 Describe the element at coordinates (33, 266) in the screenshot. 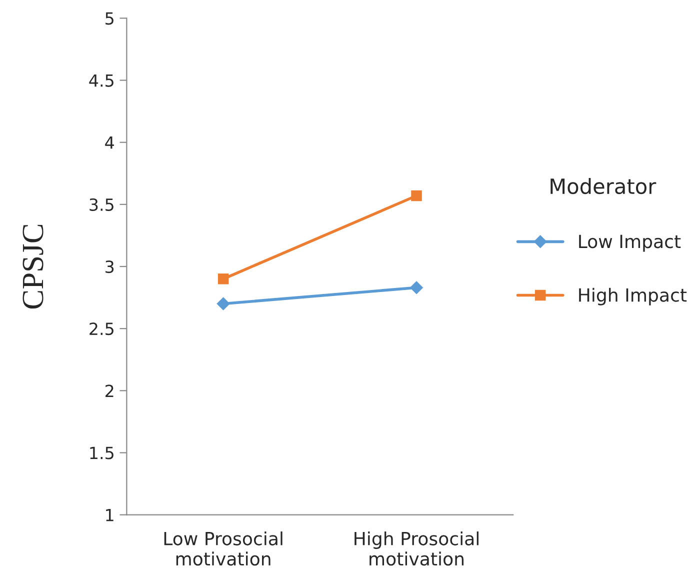

I see `y-axis-title: CPSJC` at that location.